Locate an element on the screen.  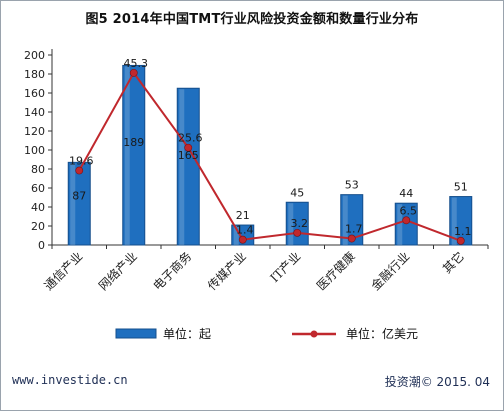
y-tick-label: 180 is located at coordinates (34, 74).